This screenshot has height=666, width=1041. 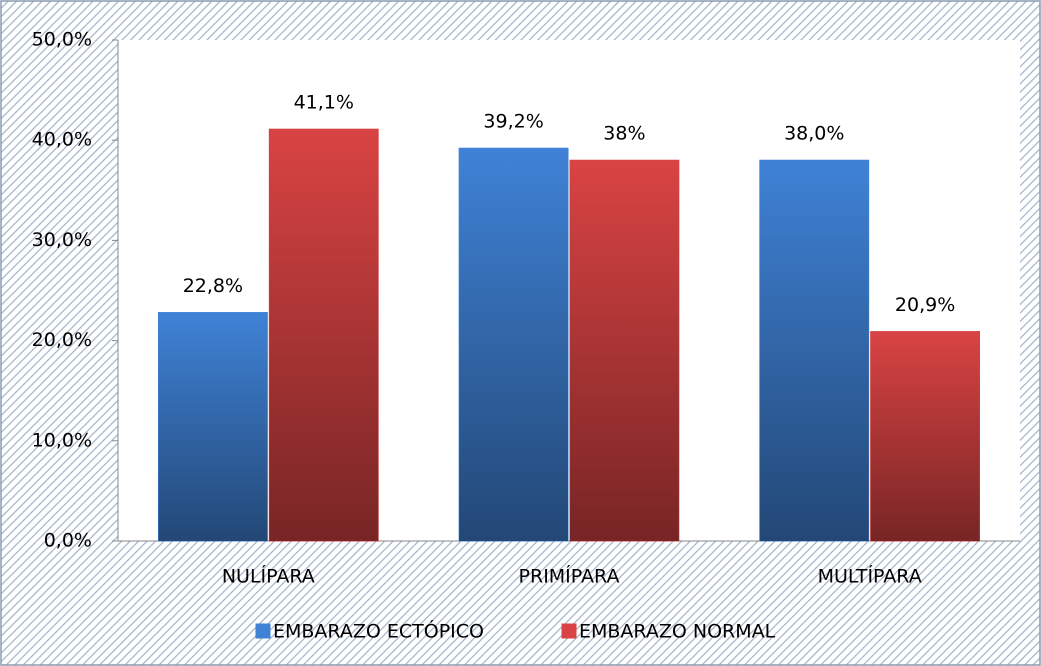 I want to click on x-tick-label: PRIMÍPARA, so click(x=569, y=576).